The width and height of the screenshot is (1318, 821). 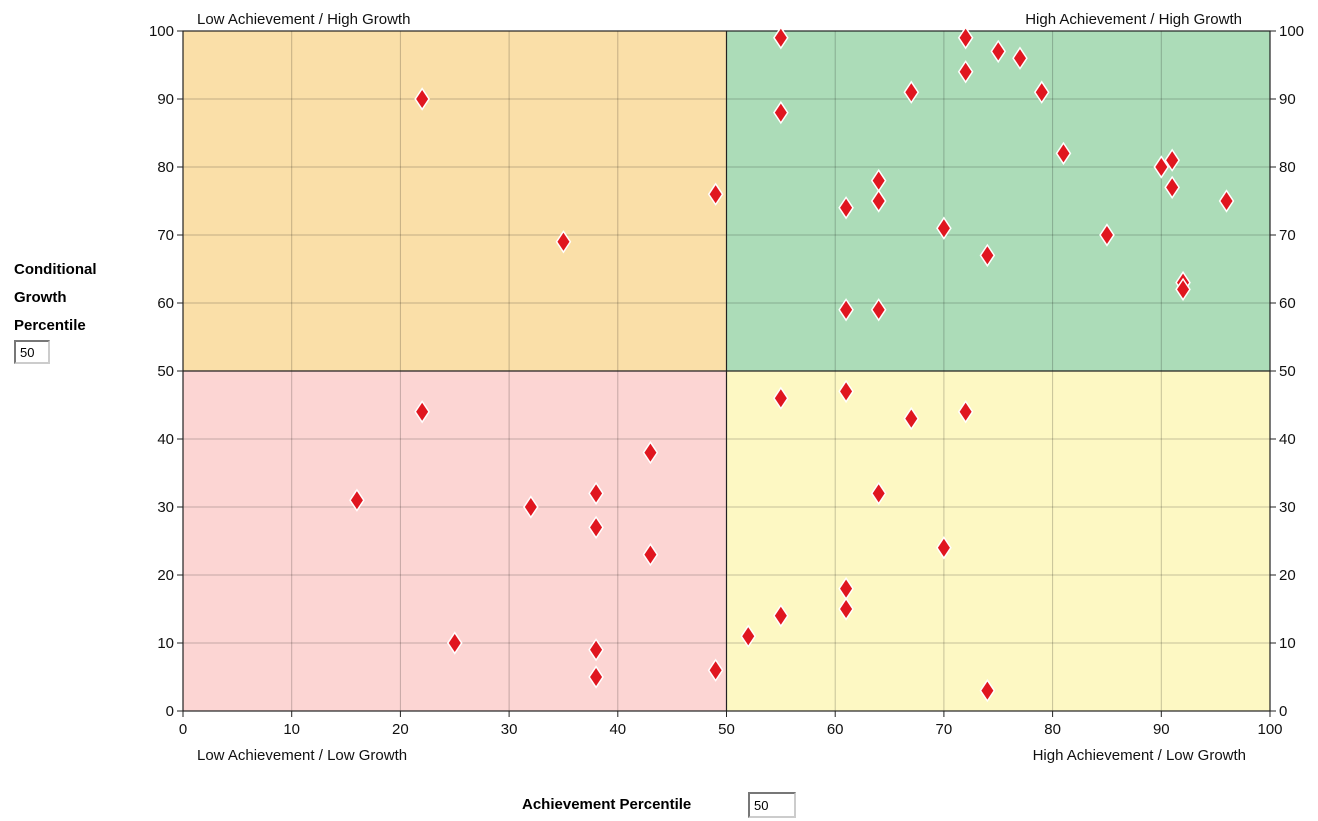 What do you see at coordinates (1287, 235) in the screenshot?
I see `y-tick-label-right: 70` at bounding box center [1287, 235].